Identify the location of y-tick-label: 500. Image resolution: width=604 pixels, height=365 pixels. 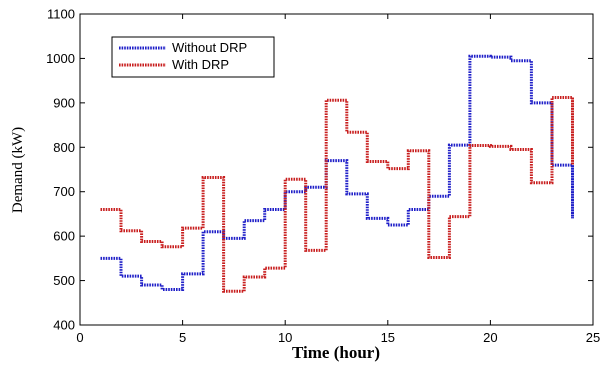
(64, 280).